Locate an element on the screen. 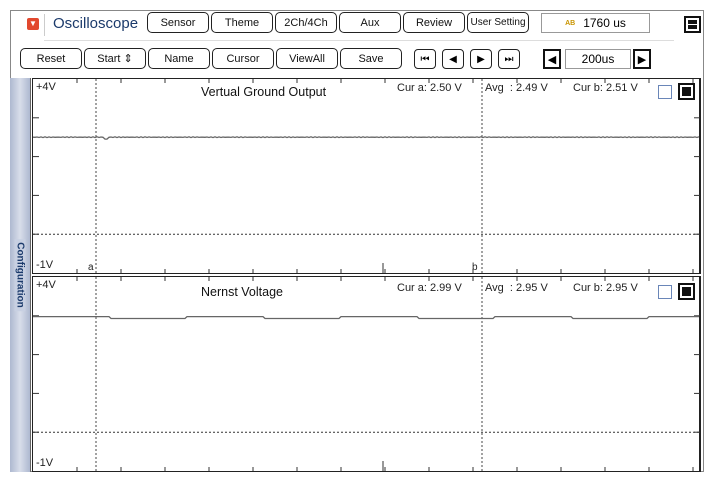 The width and height of the screenshot is (713, 483). last-icon: ⏭ is located at coordinates (509, 59).